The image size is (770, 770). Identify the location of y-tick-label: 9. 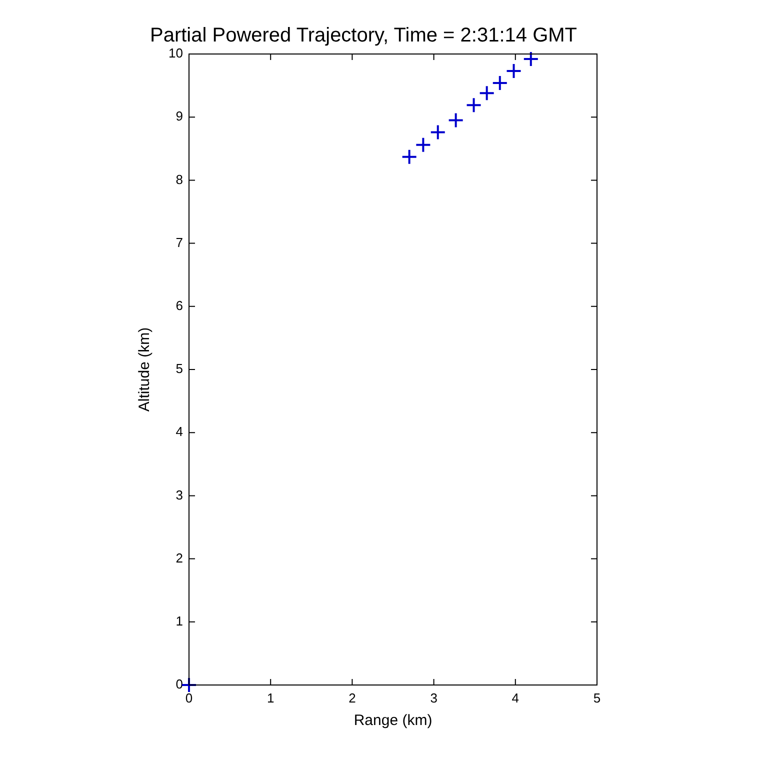
(179, 116).